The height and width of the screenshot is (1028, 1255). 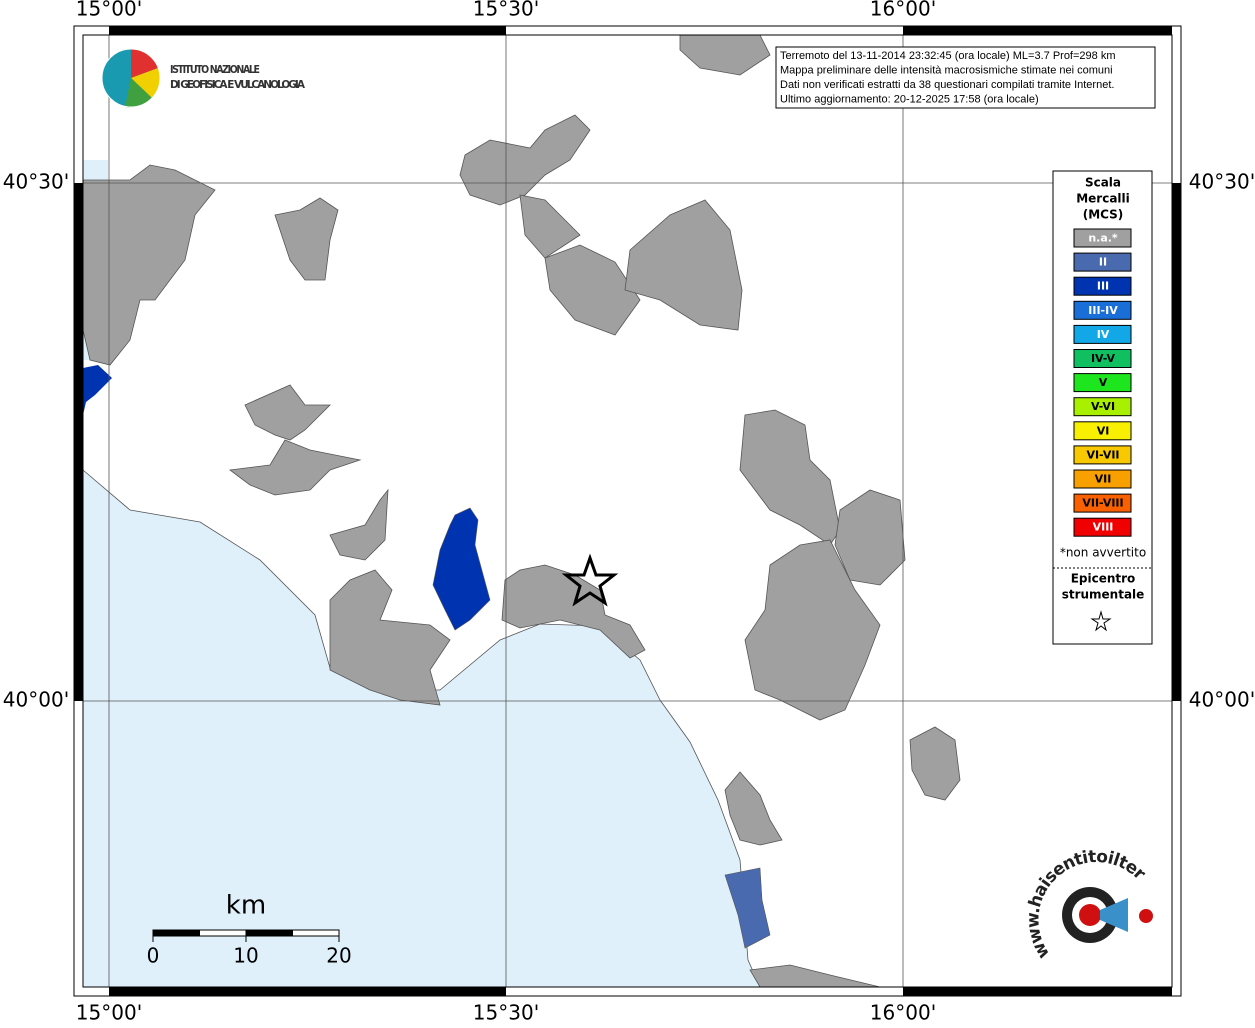 I want to click on legend-epicenter: Epicentro, so click(x=1103, y=579).